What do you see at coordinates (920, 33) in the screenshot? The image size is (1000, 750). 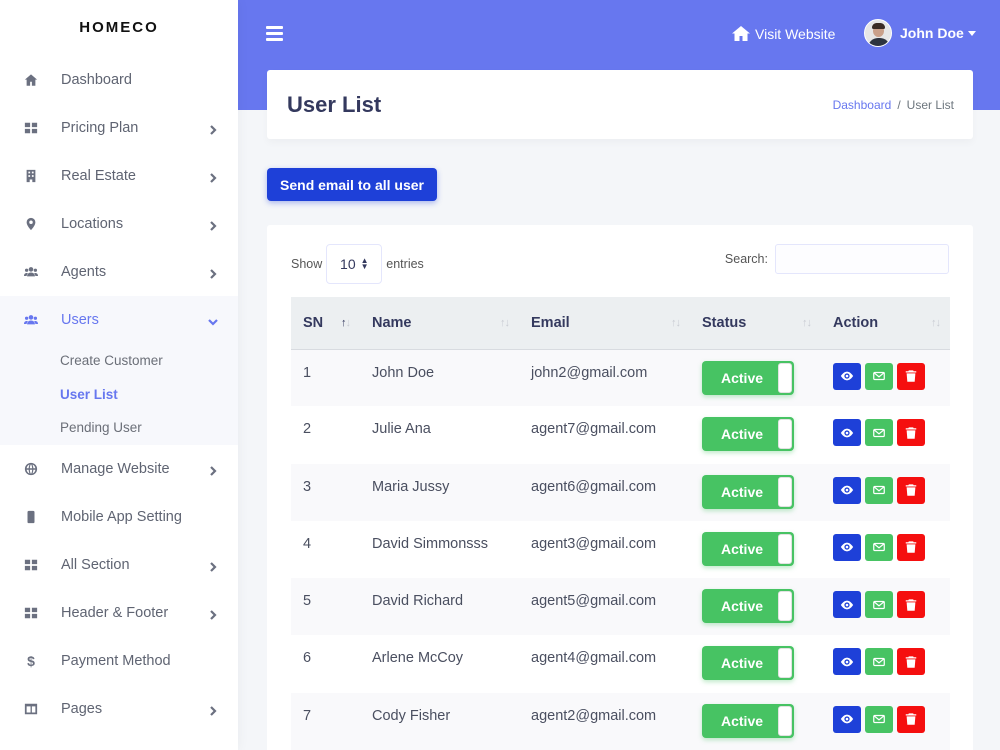 I see `user-menu: John Doe` at bounding box center [920, 33].